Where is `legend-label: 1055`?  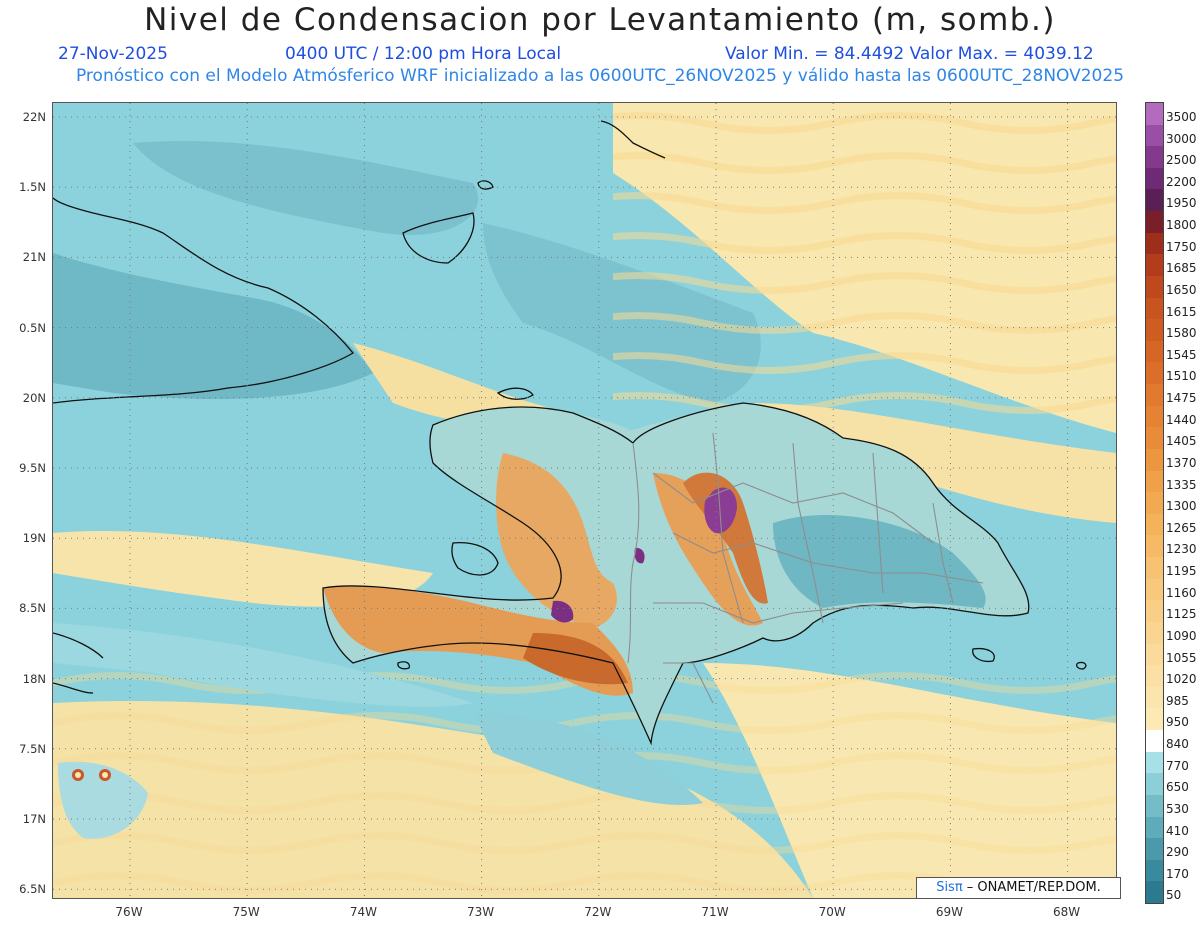
legend-label: 1055 is located at coordinates (1181, 657).